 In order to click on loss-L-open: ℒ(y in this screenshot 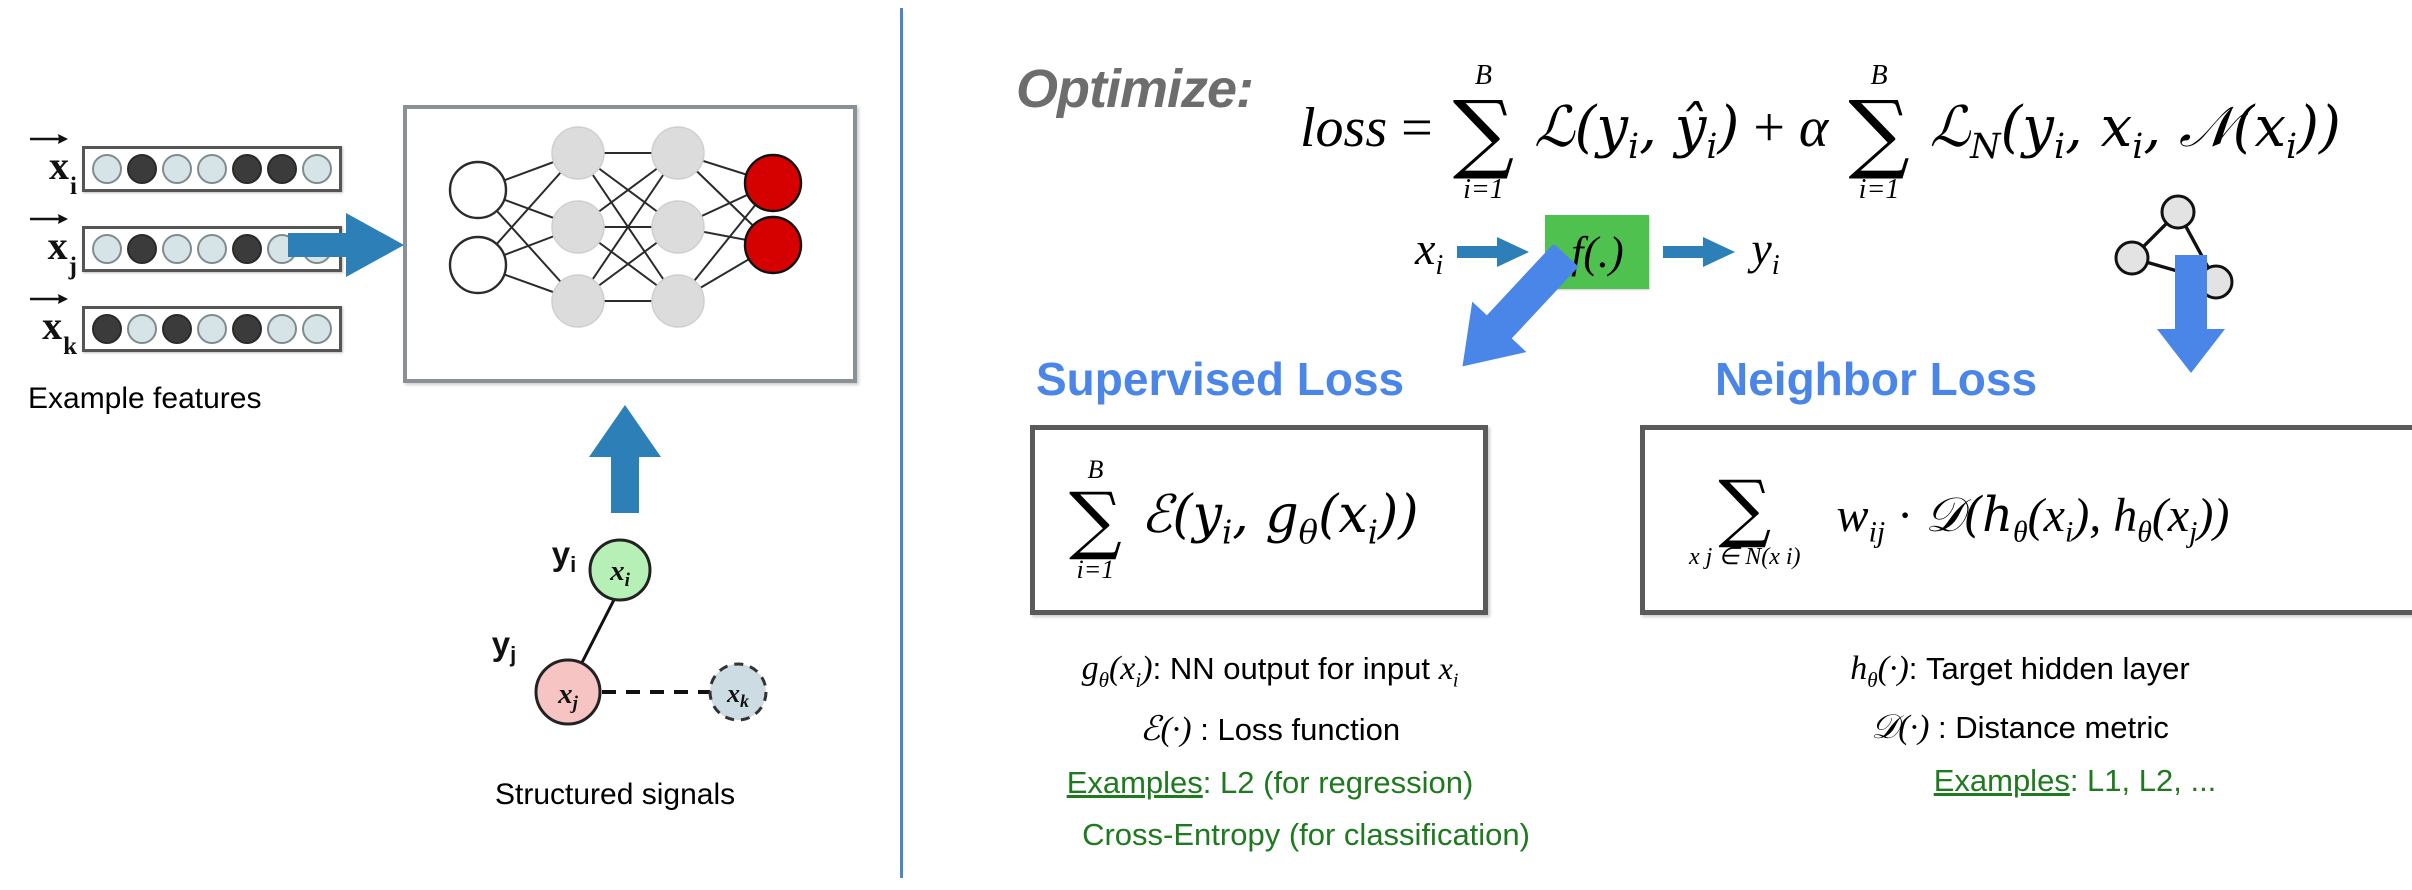, I will do `click(1581, 127)`.